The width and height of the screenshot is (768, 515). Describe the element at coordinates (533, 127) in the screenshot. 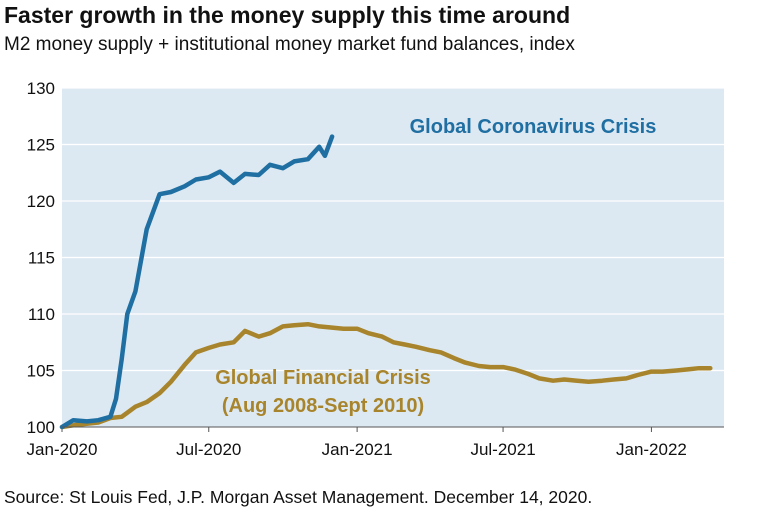

I see `series-label: Global Coronavirus Crisis` at that location.